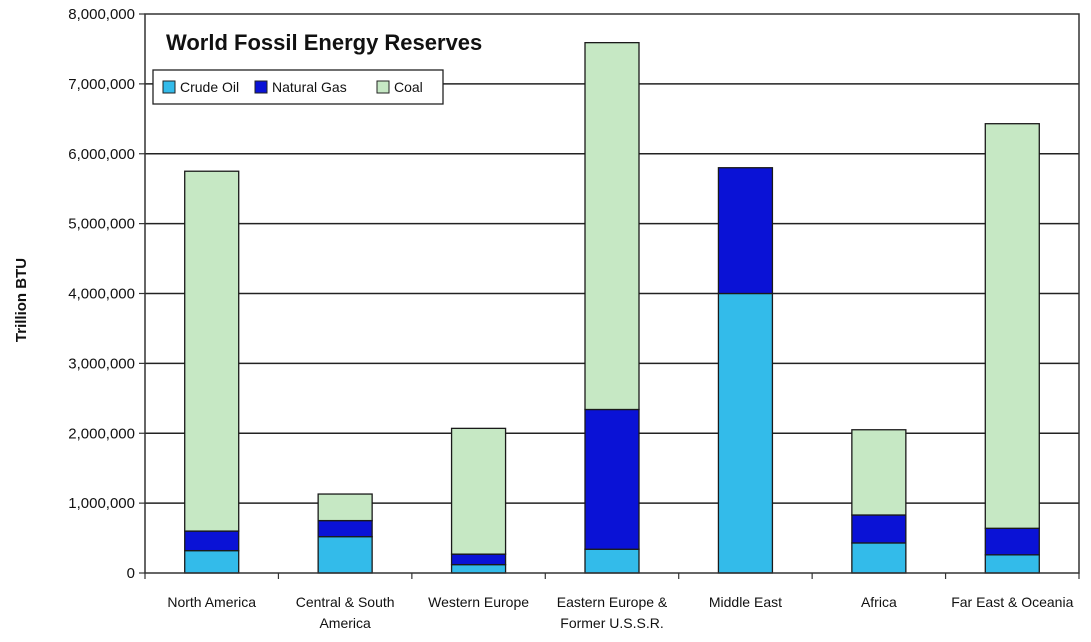  I want to click on x-category-label: Far East & Oceania, so click(1012, 602).